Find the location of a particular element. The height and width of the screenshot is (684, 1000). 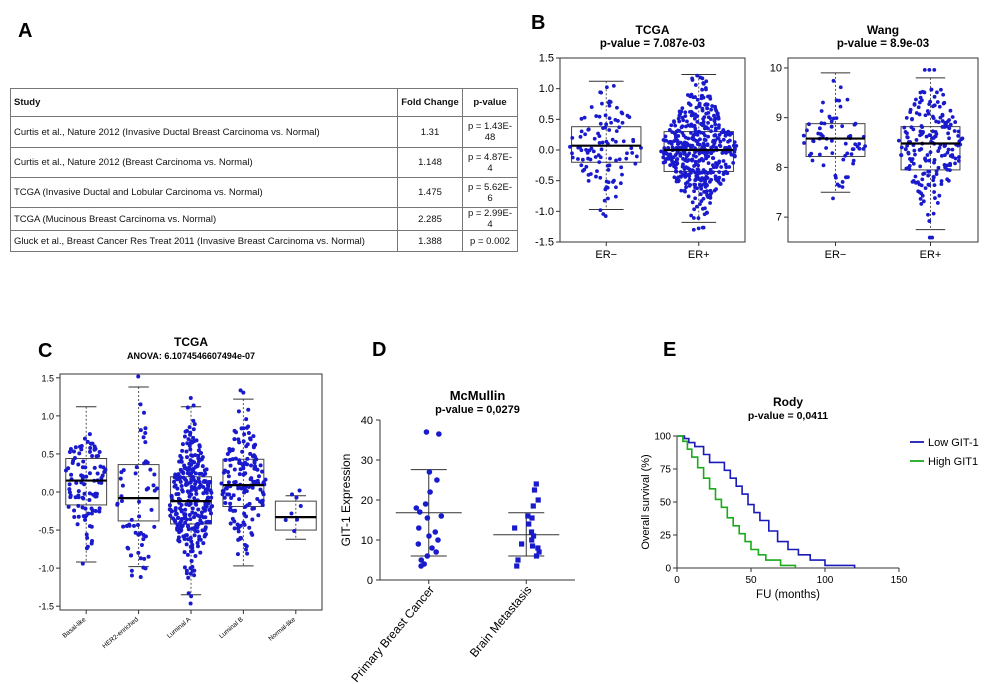

legend-entry: Low GIT-1 is located at coordinates (953, 443).